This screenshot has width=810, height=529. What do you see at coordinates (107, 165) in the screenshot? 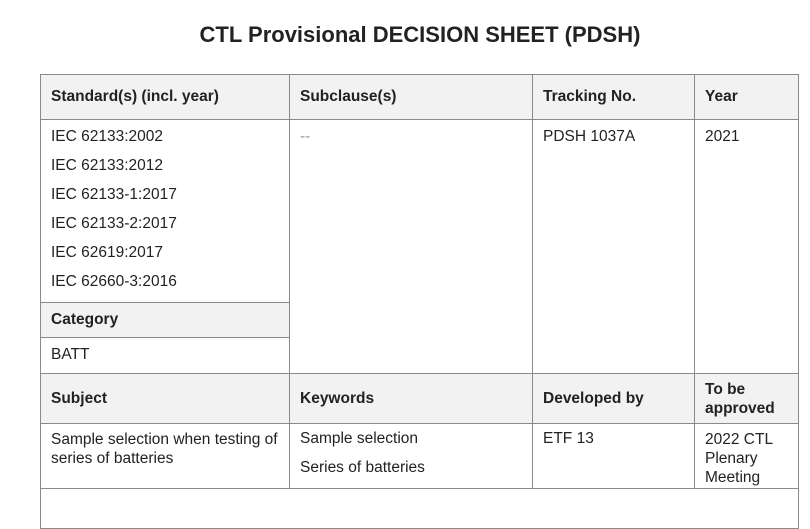
I see `standard-item: IEC 62133:2012` at bounding box center [107, 165].